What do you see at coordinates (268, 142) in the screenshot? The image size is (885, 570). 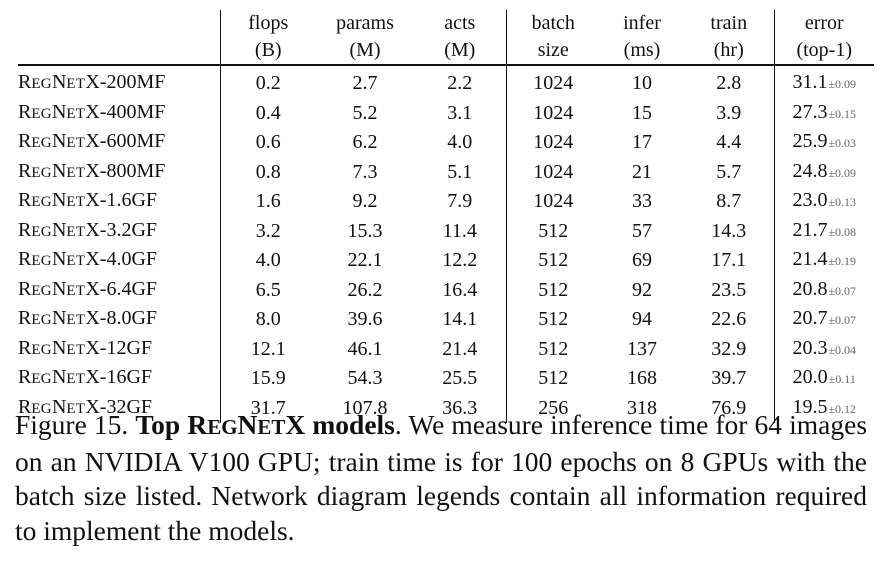 I see `cell-flops: 0.6` at bounding box center [268, 142].